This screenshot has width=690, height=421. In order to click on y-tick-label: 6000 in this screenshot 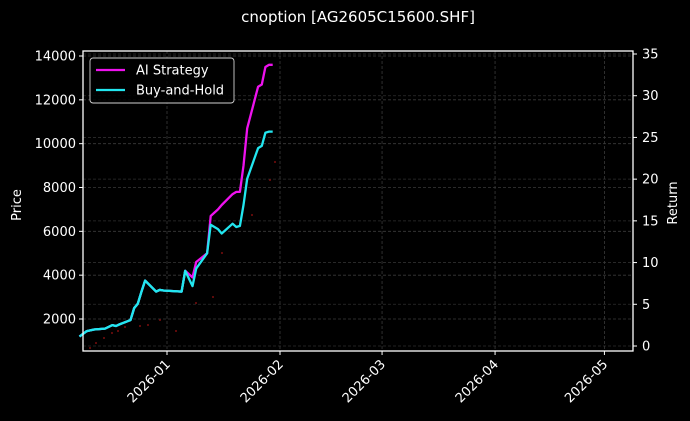, I will do `click(59, 232)`.